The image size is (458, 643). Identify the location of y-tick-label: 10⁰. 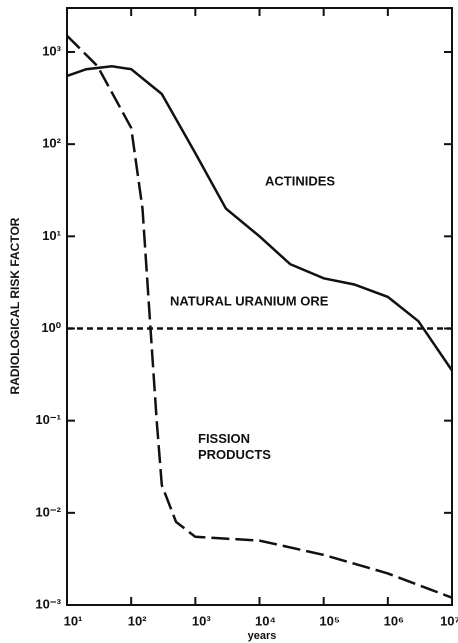
(51, 327).